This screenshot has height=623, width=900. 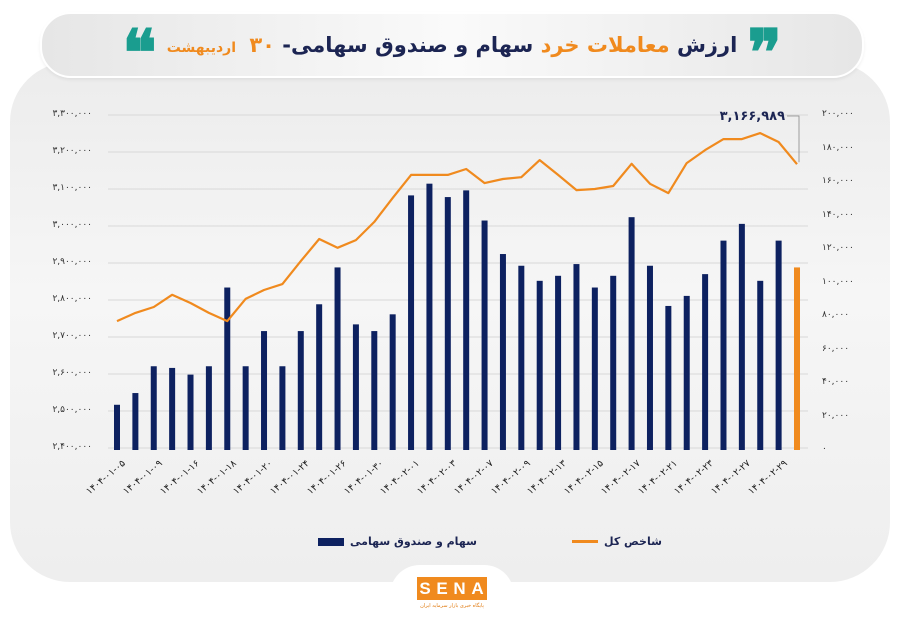 What do you see at coordinates (72, 114) in the screenshot?
I see `left-axis-tick: ۳,۳۰۰,۰۰۰` at bounding box center [72, 114].